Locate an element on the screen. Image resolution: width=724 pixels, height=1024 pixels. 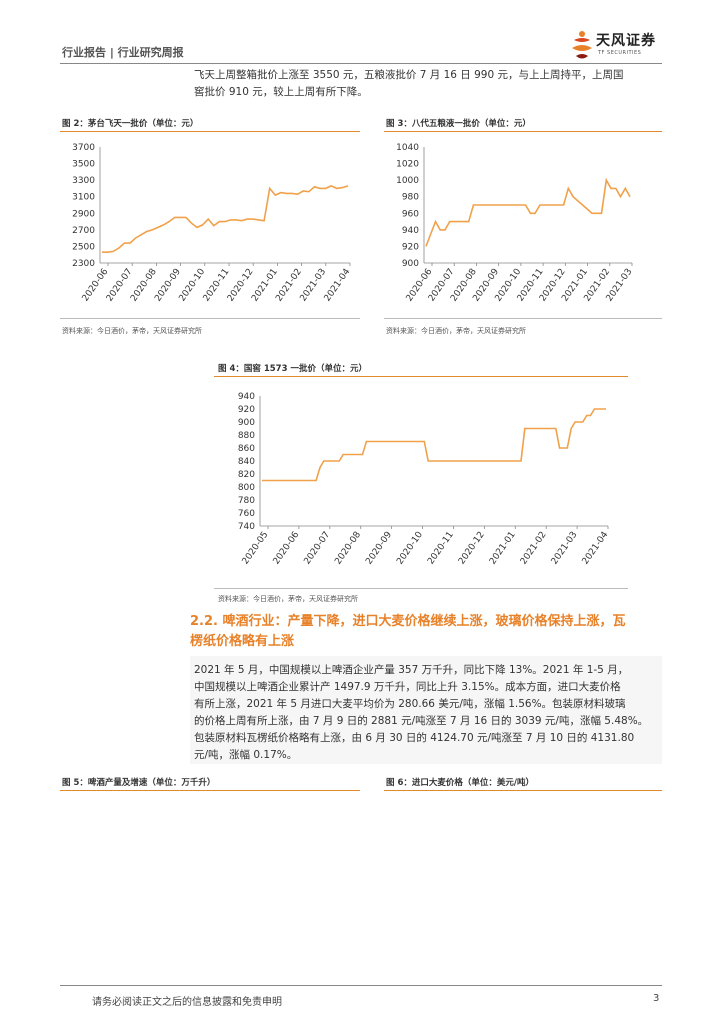
x-tick-label: 2020-12 is located at coordinates (472, 548).